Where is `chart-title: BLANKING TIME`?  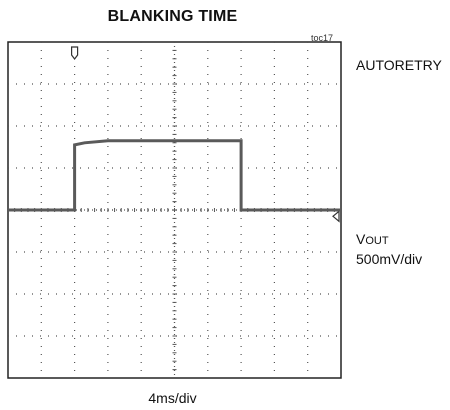
chart-title: BLANKING TIME is located at coordinates (172, 16).